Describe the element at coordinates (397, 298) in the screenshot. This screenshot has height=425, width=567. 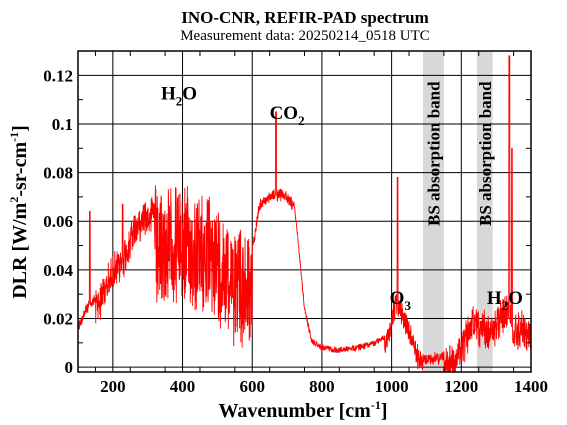
I see `molecule-label-main: O` at that location.